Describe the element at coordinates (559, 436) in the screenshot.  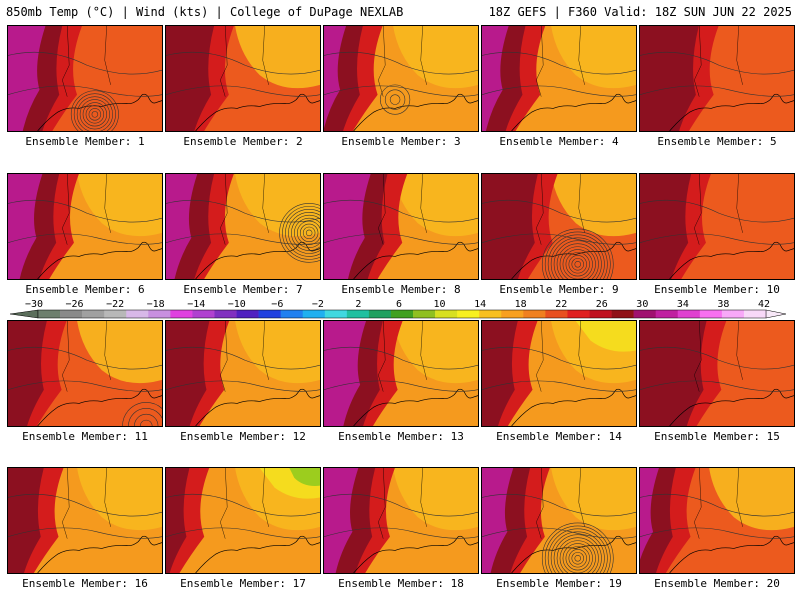
I see `member-label: Ensemble Member: 14` at that location.